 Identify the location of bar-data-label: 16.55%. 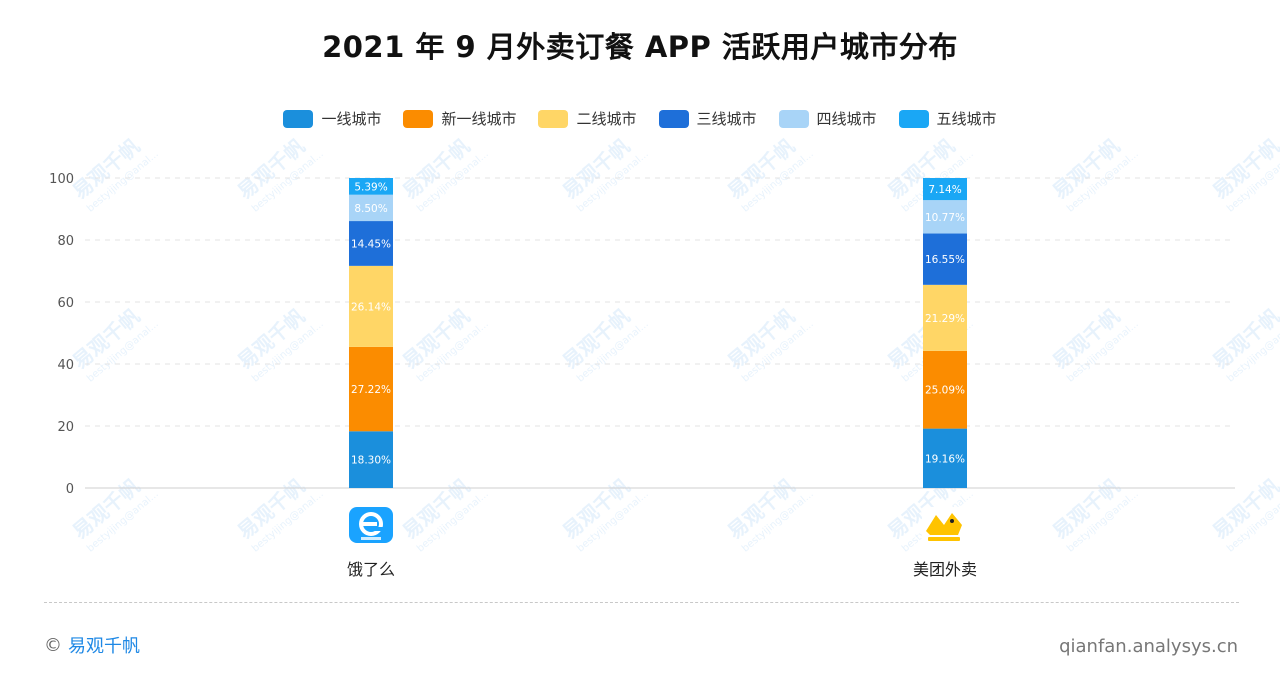
(945, 260).